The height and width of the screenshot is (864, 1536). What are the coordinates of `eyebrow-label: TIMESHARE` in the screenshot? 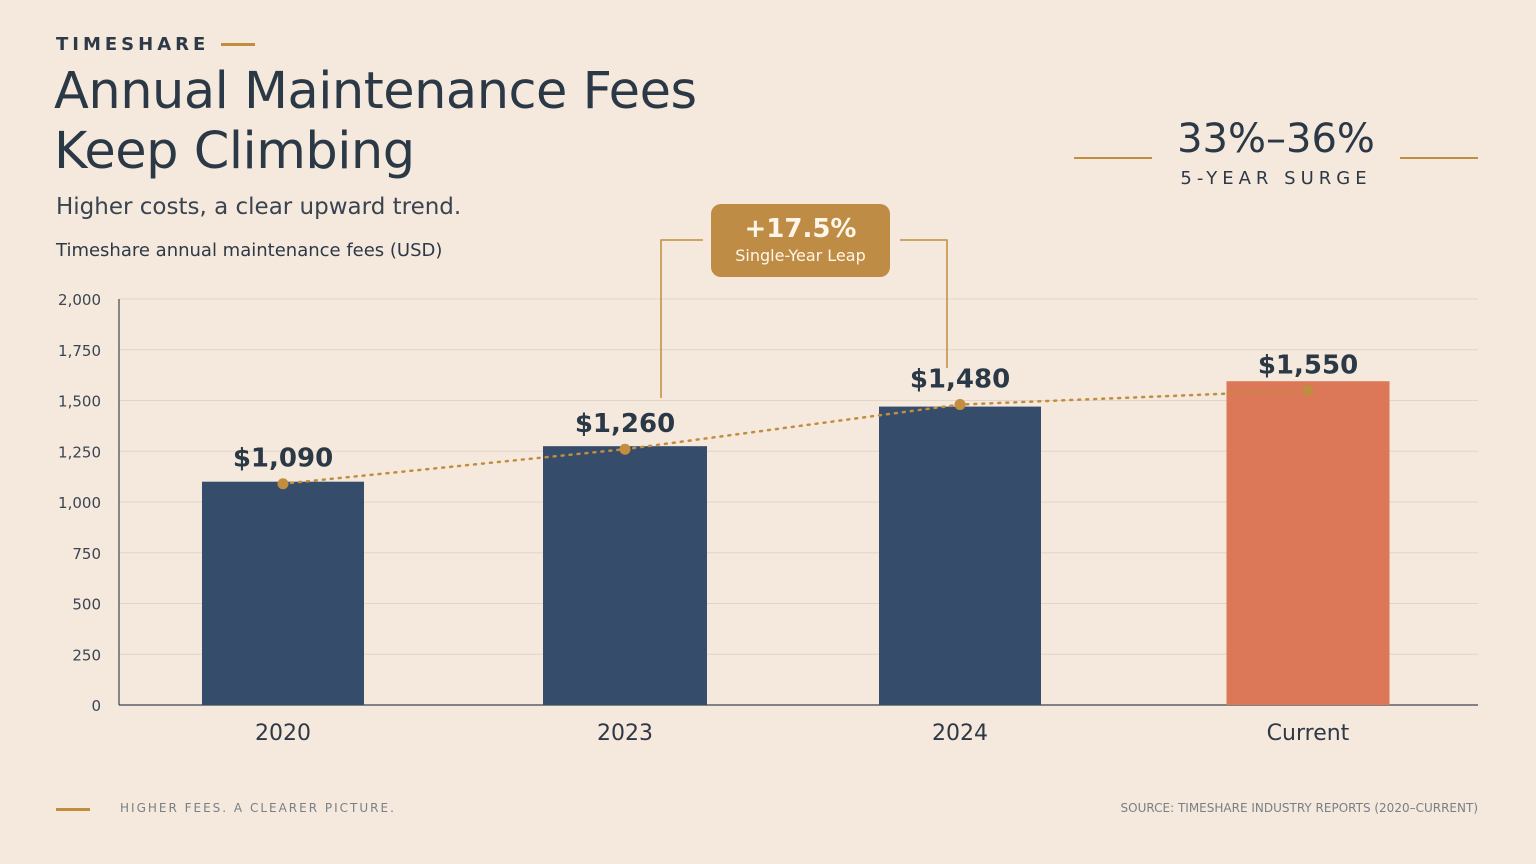 It's located at (133, 44).